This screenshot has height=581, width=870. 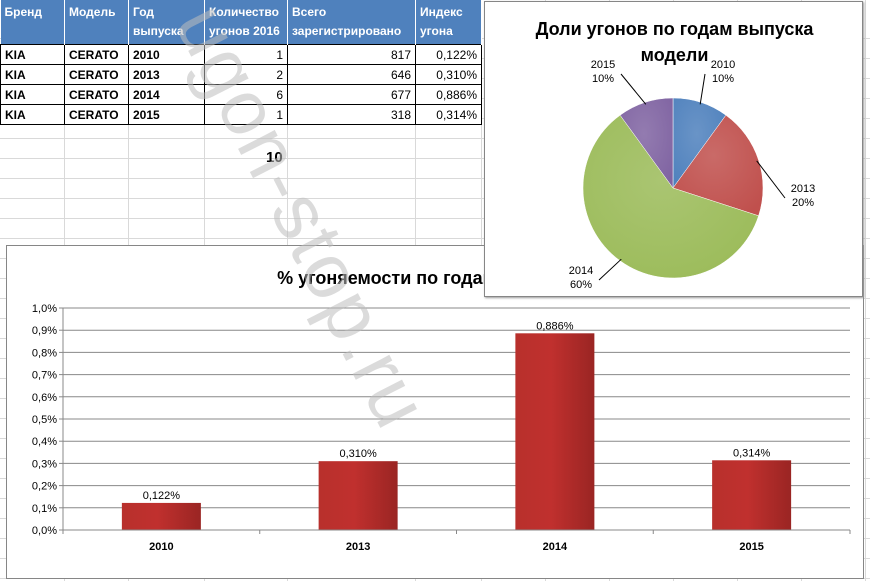 What do you see at coordinates (161, 547) in the screenshot?
I see `x-tick-label: 2010` at bounding box center [161, 547].